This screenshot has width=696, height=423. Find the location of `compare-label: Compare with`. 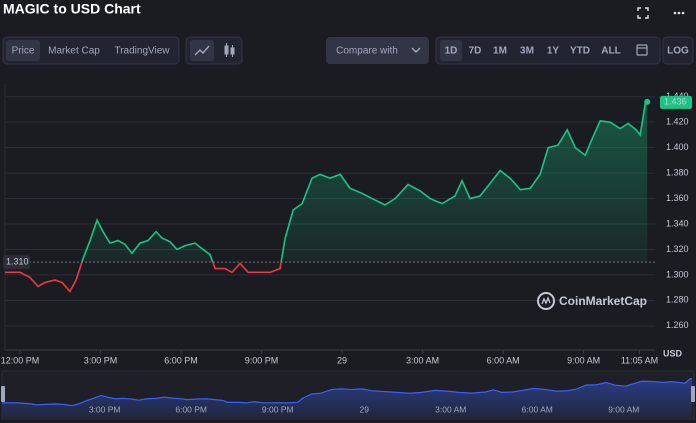

compare-label: Compare with is located at coordinates (367, 51).